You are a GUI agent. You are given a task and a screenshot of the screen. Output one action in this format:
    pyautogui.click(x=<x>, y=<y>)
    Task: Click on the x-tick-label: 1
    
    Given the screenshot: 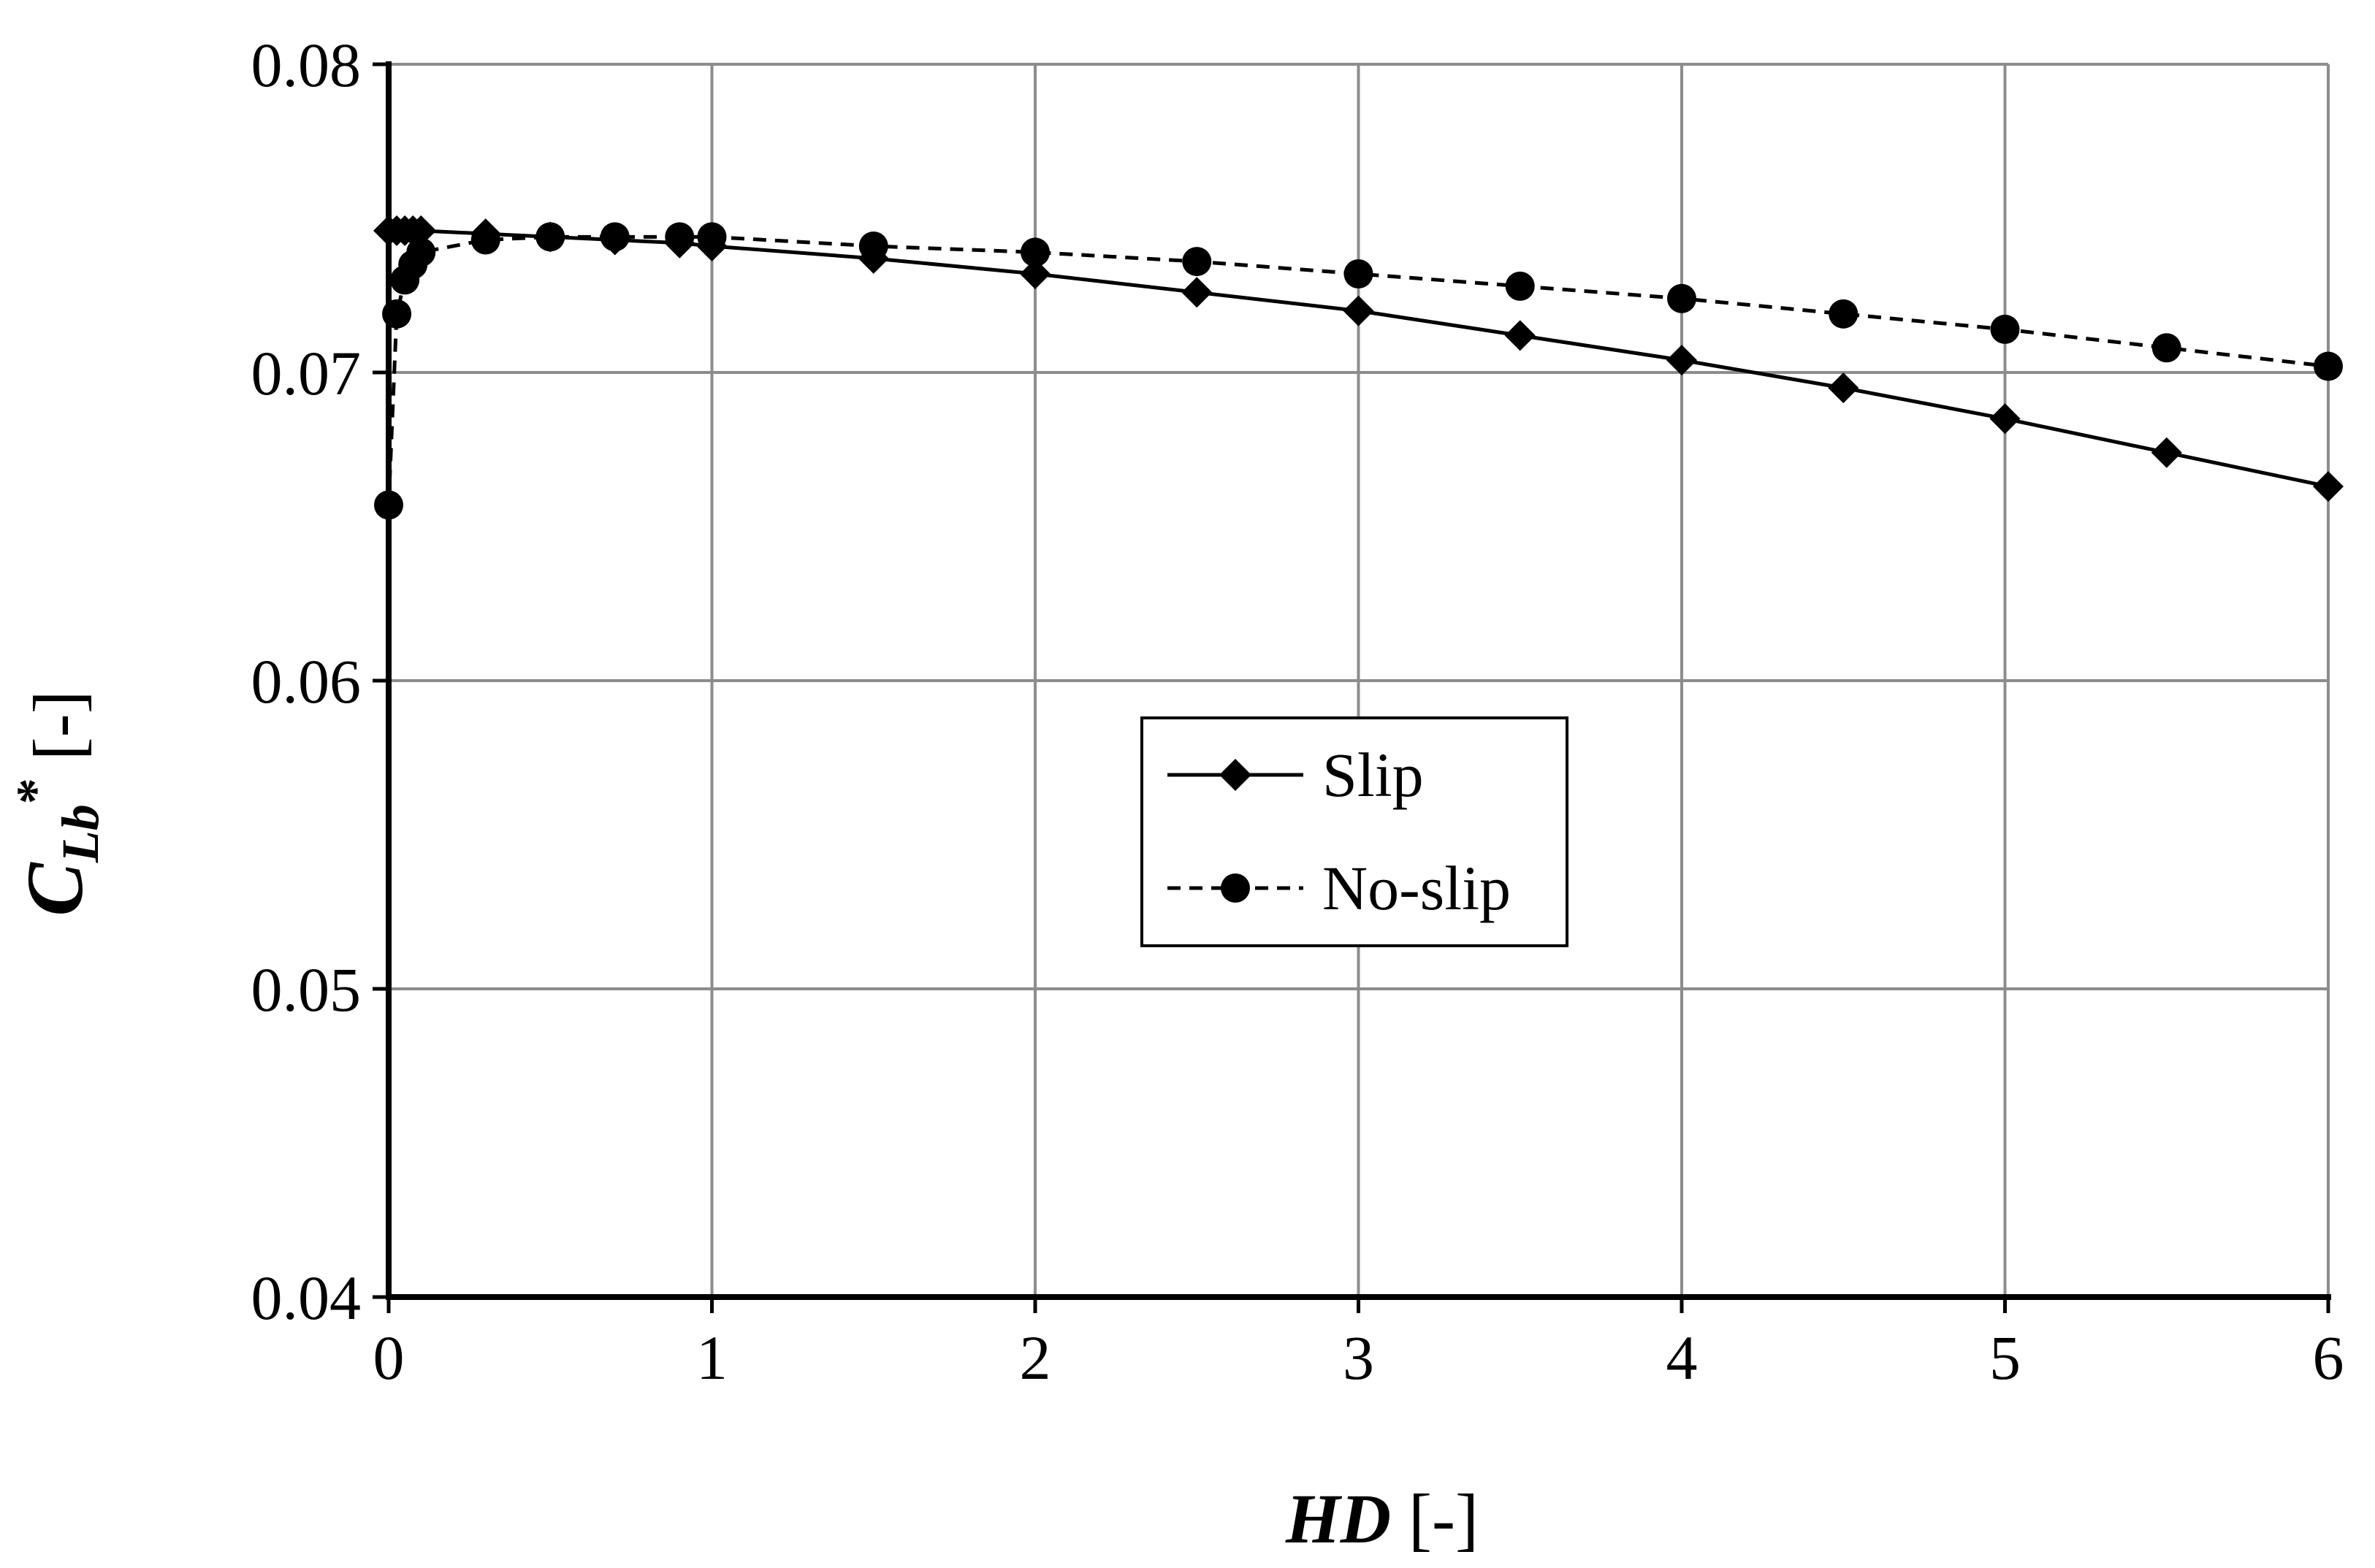 What is the action you would take?
    pyautogui.click(x=712, y=1358)
    